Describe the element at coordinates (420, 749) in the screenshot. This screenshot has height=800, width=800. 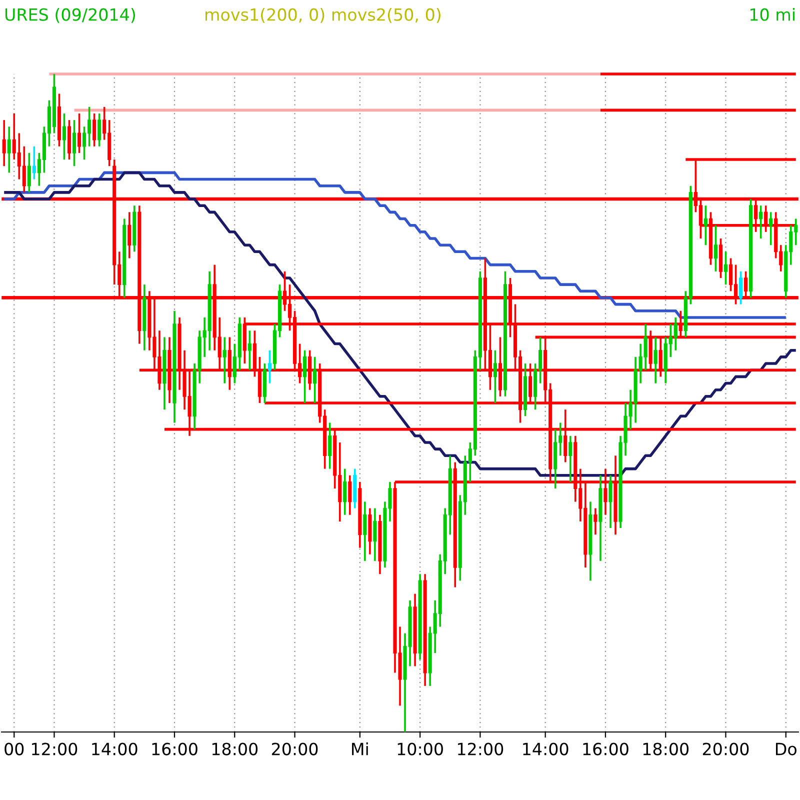
I see `x-tick-label: 10:00` at that location.